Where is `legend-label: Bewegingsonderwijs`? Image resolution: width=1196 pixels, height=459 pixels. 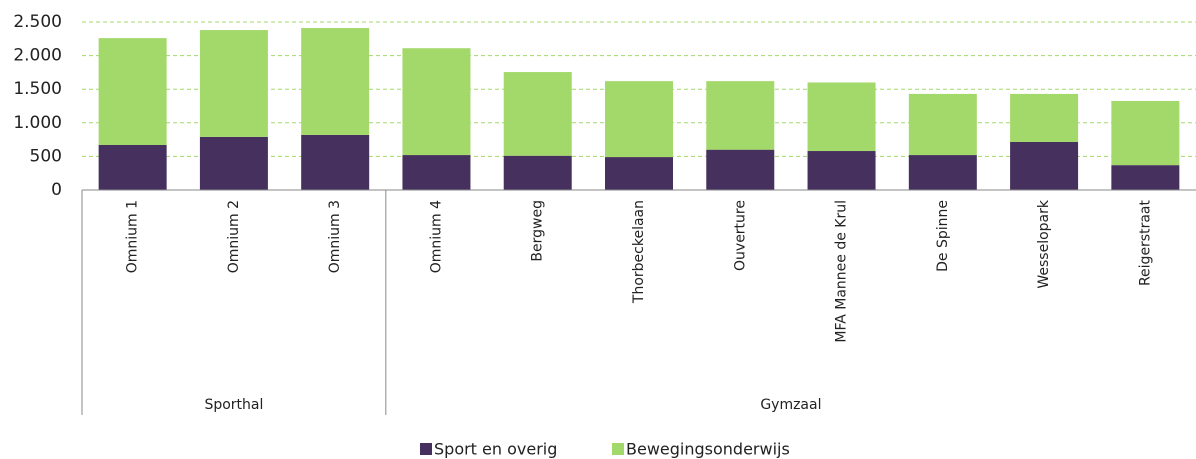
legend-label: Bewegingsonderwijs is located at coordinates (708, 449).